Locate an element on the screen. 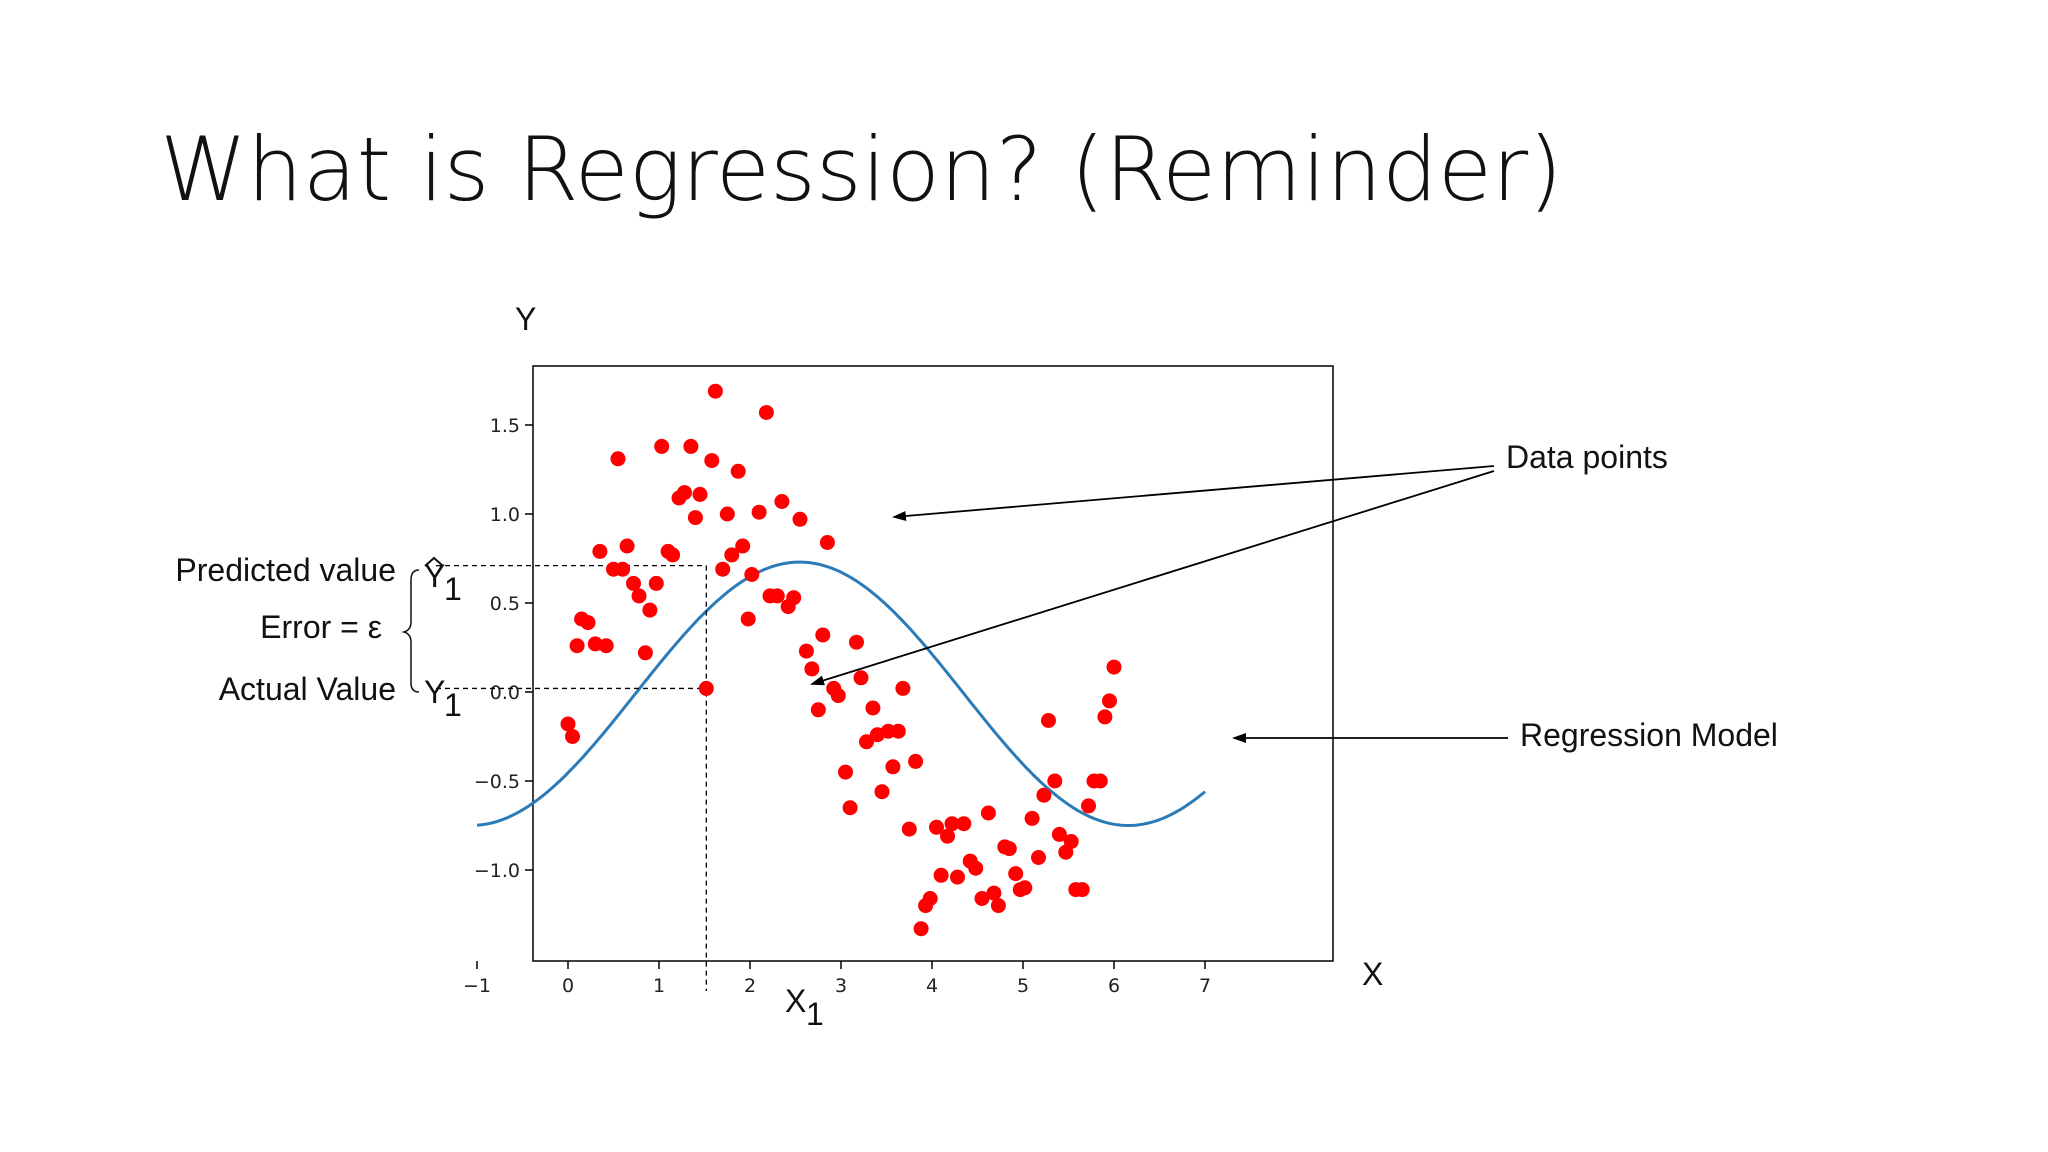 Image resolution: width=2048 pixels, height=1152 pixels. x-tick-label: 7 is located at coordinates (1205, 986).